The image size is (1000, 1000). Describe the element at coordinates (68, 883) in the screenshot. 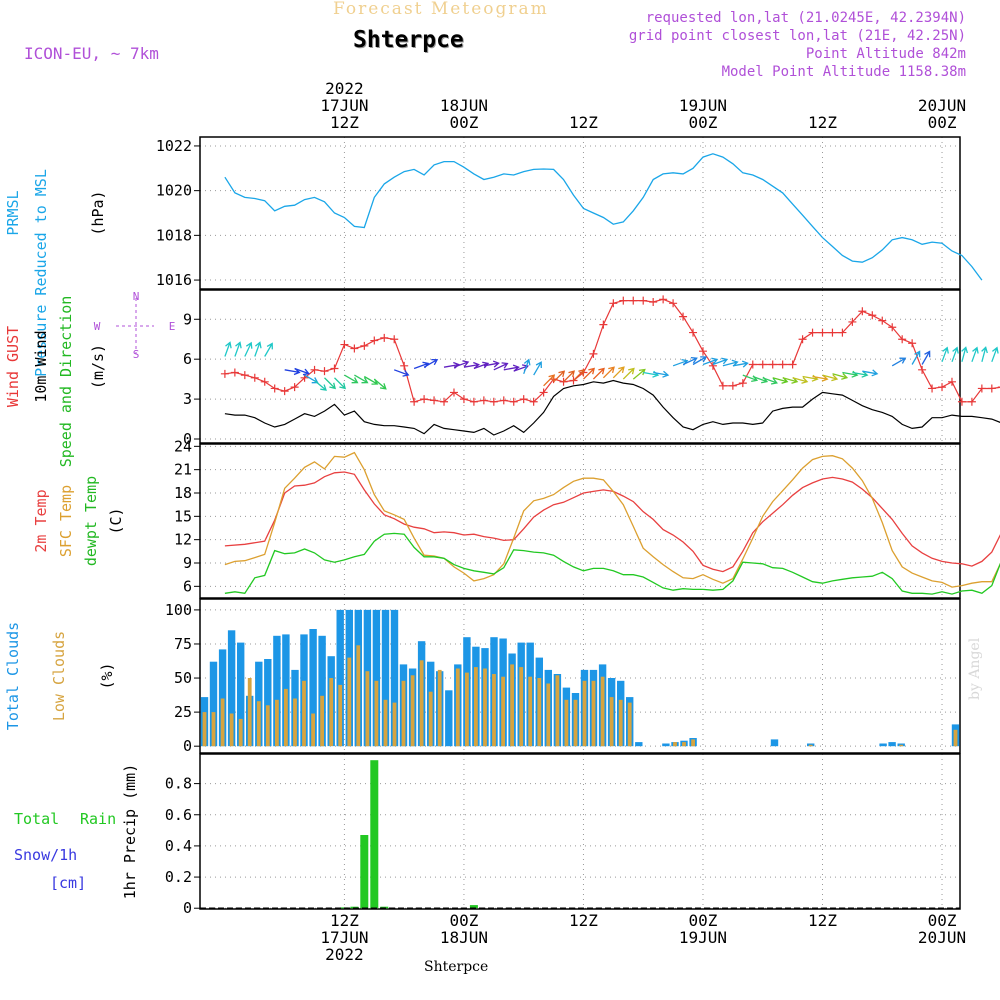

I see `snow-unit-label: [cm]` at that location.